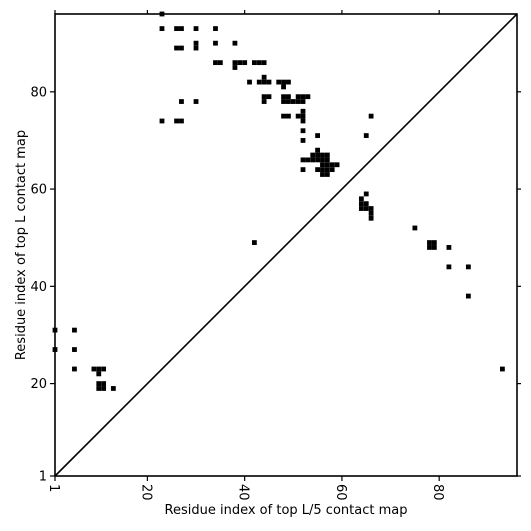 The width and height of the screenshot is (531, 531). I want to click on x-tick-label: 40, so click(243, 492).